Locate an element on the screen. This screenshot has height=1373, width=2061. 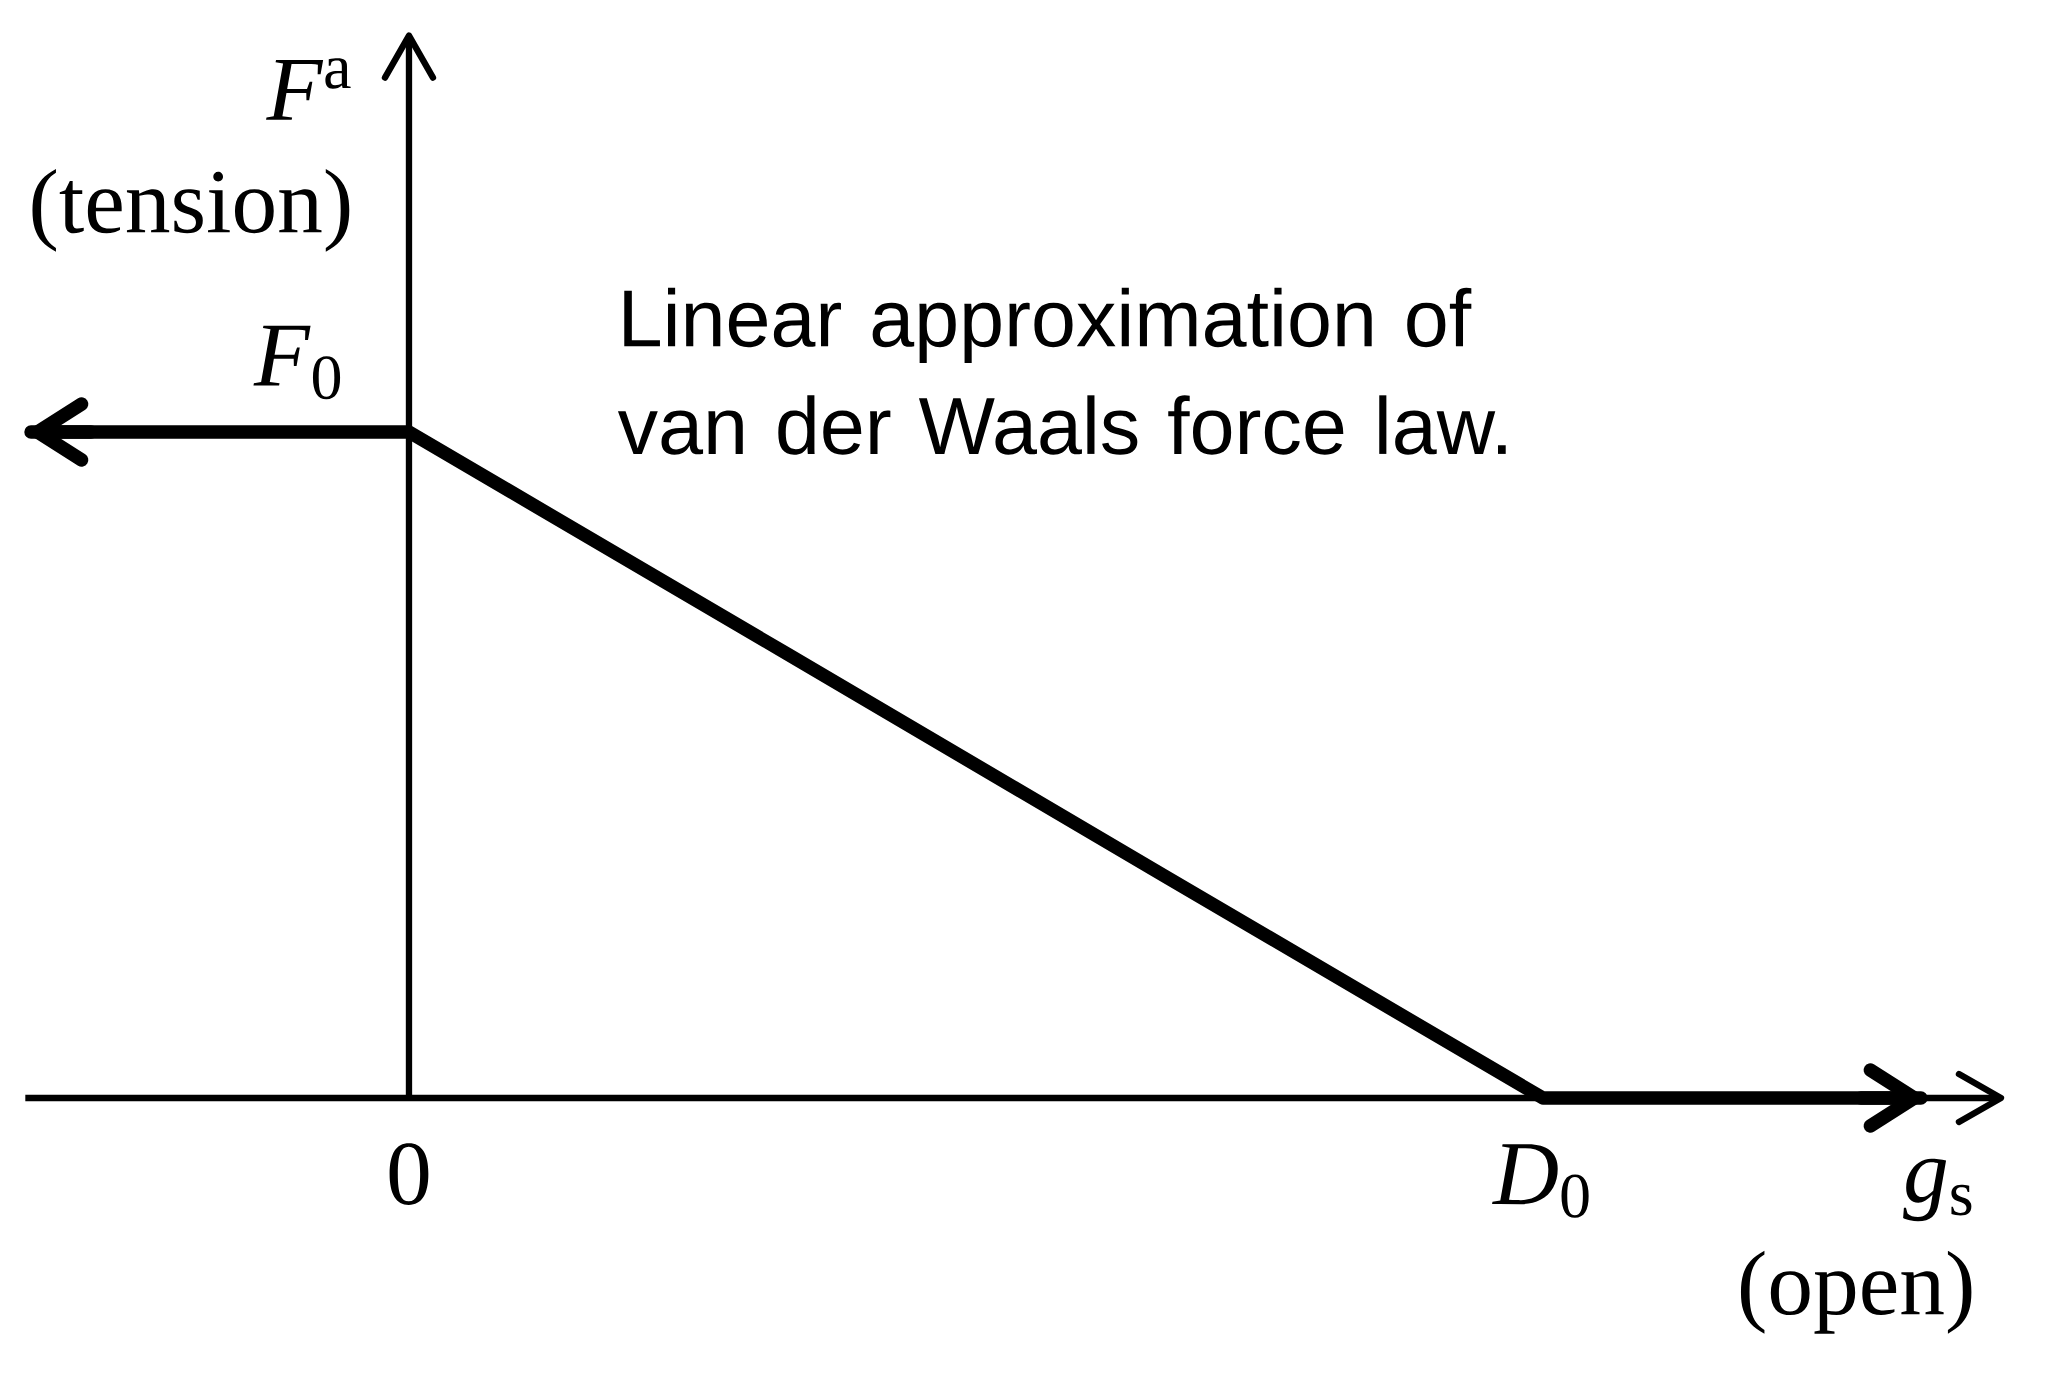
x-axis-title: g$_{s}$ (open) is located at coordinates (1856, 1246).